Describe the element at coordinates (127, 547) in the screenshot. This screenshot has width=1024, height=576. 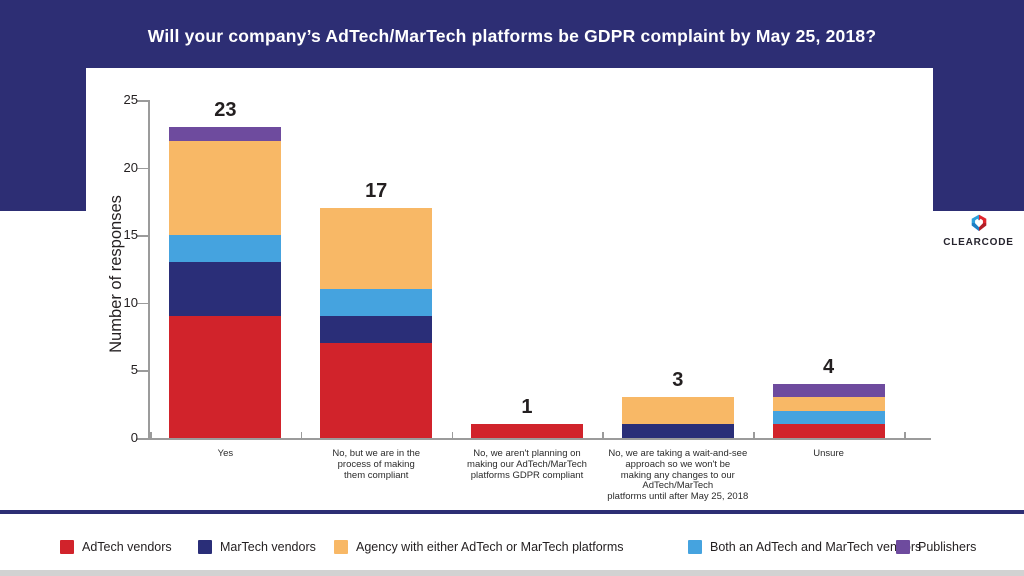
I see `legend-label: AdTech vendors` at that location.